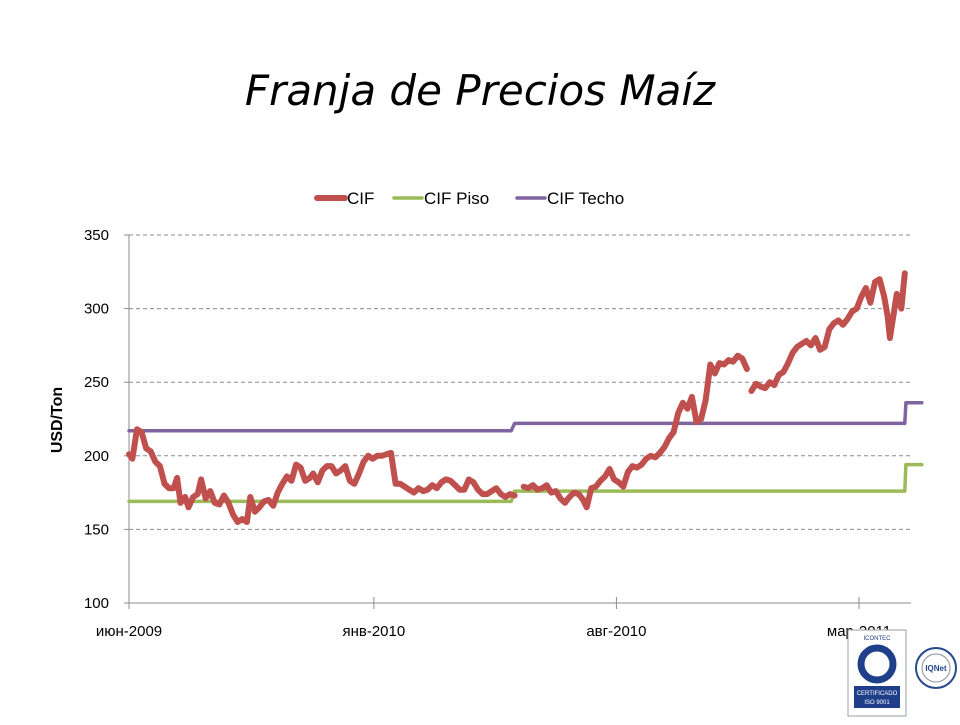  What do you see at coordinates (96, 456) in the screenshot?
I see `y-tick-label: 200` at bounding box center [96, 456].